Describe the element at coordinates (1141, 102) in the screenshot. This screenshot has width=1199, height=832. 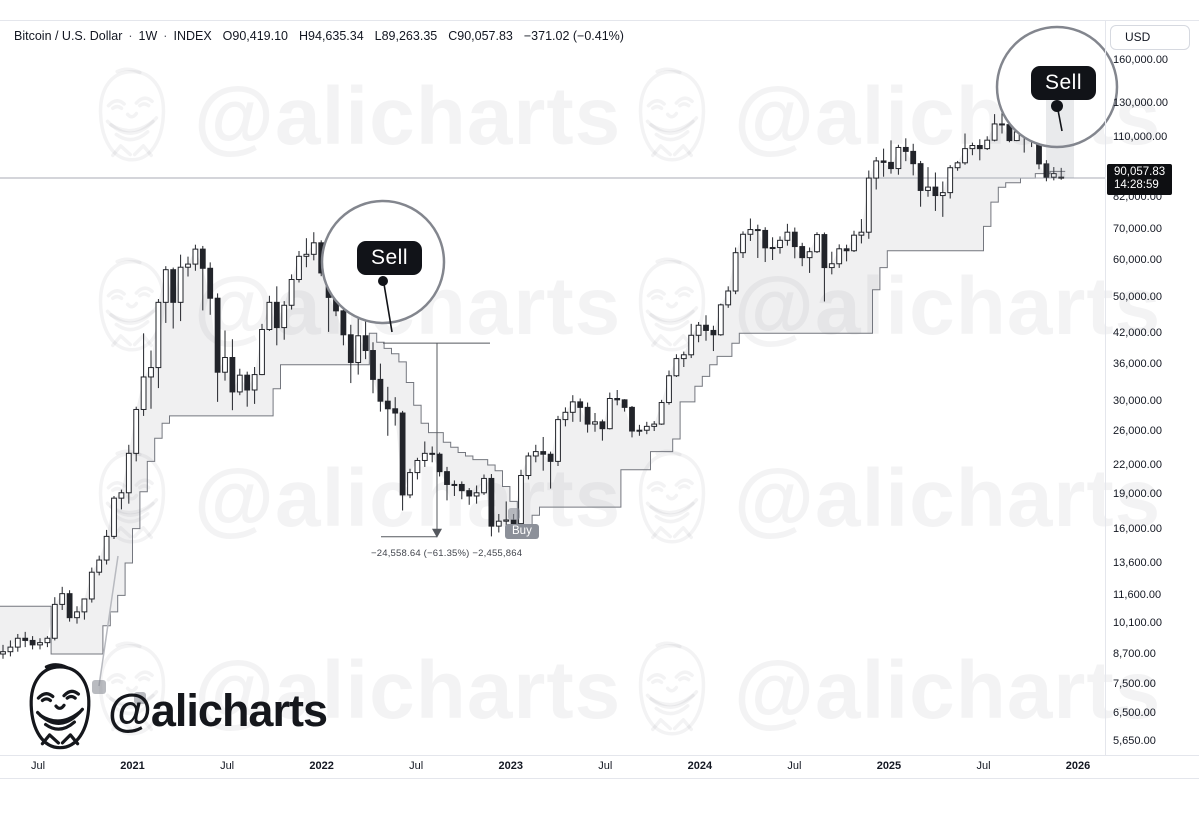
I see `price-tick-label: 130,000.00` at that location.